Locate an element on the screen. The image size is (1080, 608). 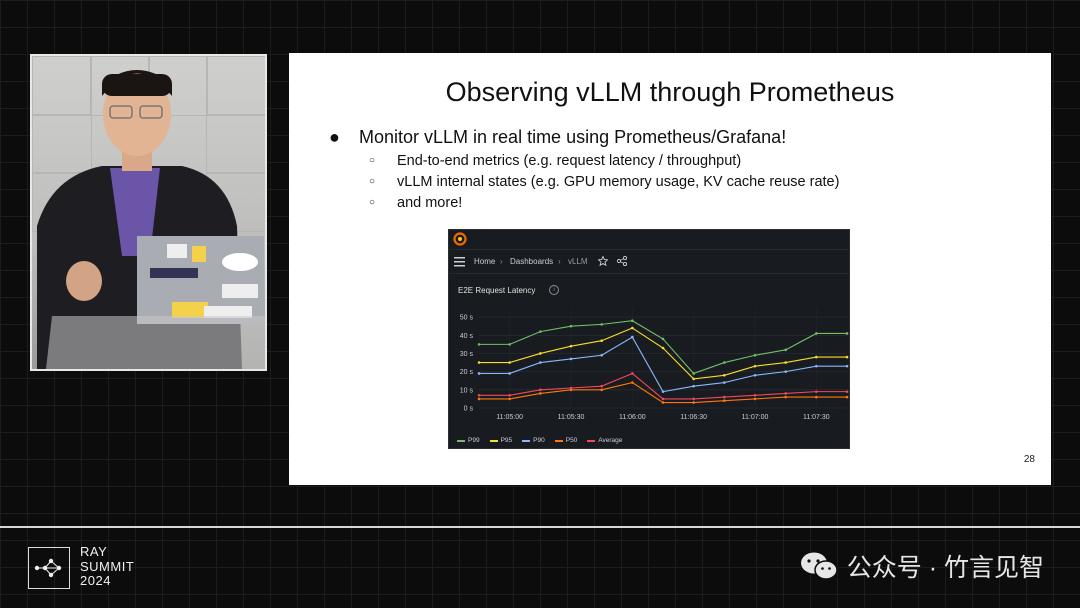
legend-item: P99 is located at coordinates (468, 440).